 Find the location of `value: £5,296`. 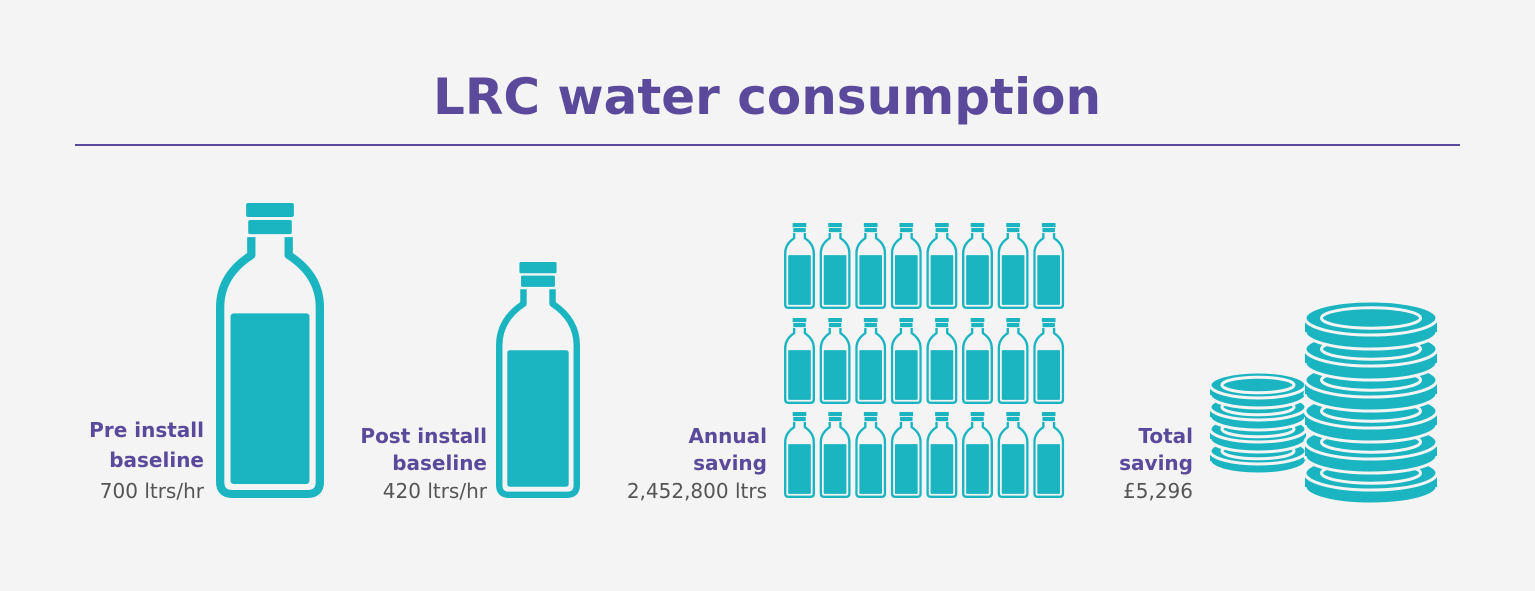

value: £5,296 is located at coordinates (1158, 491).